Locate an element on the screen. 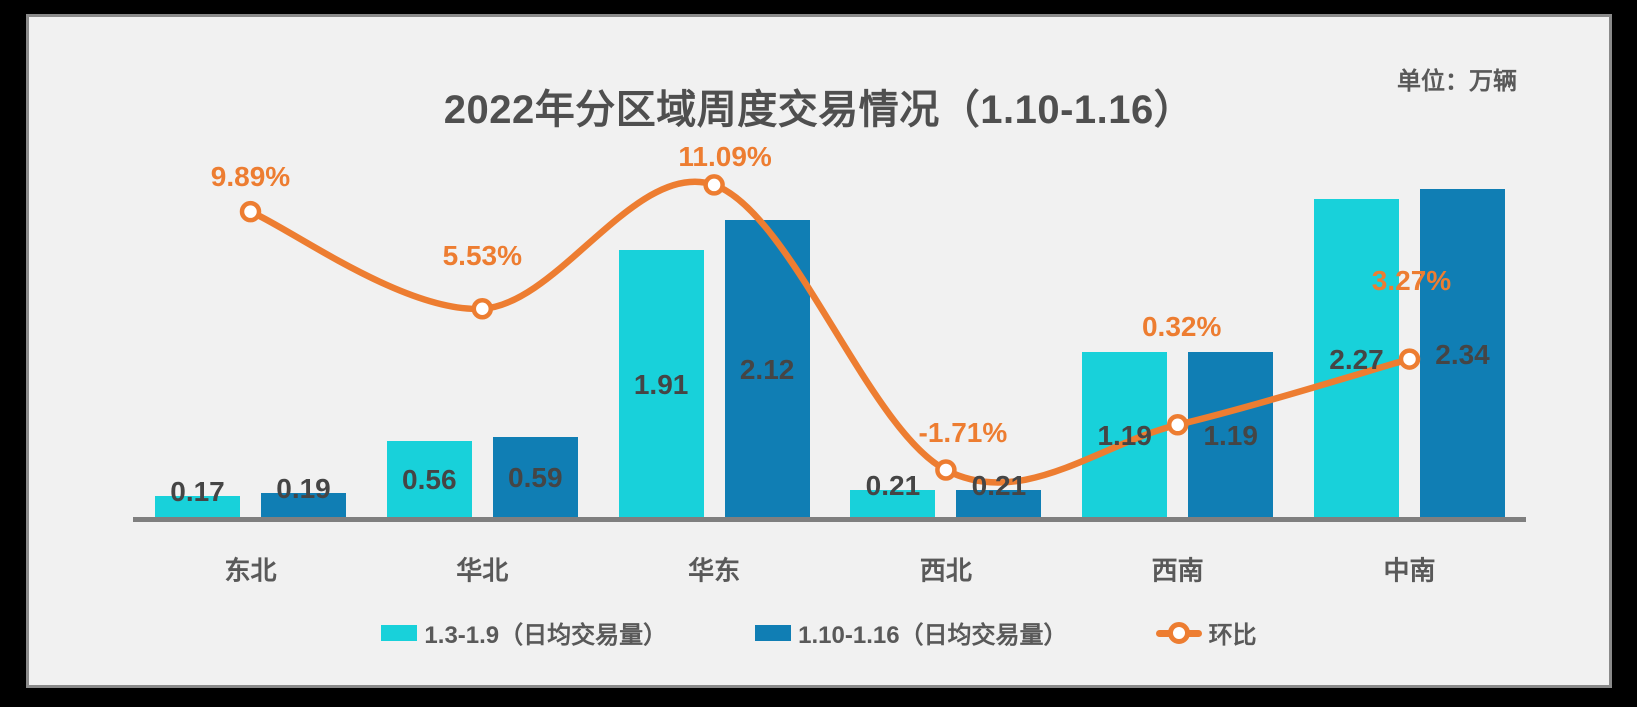  x-axis-label: 华北 is located at coordinates (482, 570).